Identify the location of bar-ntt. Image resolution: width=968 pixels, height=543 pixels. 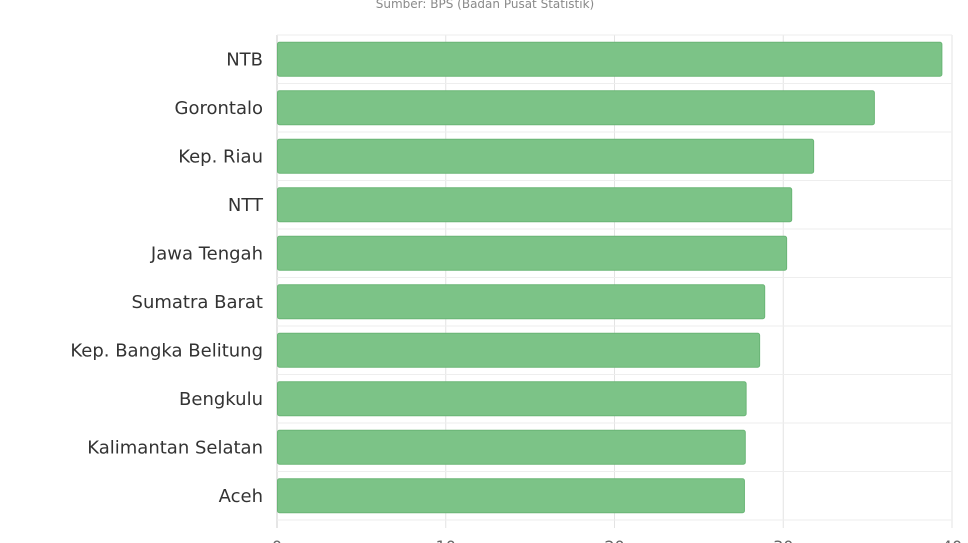
(535, 205).